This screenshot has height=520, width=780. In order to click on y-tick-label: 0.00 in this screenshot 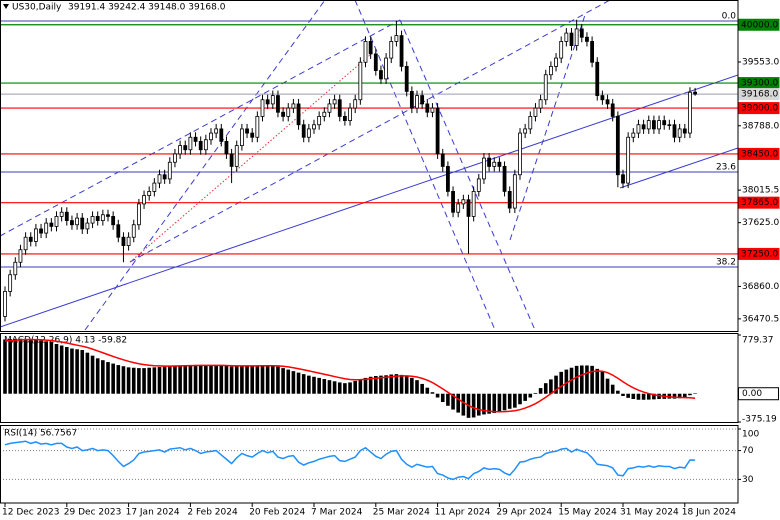, I will do `click(752, 394)`.